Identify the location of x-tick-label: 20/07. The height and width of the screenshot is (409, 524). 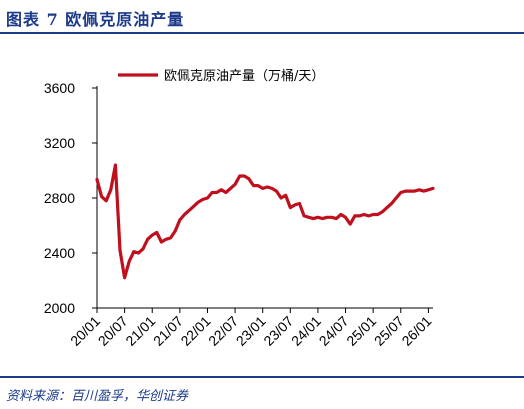
(113, 331).